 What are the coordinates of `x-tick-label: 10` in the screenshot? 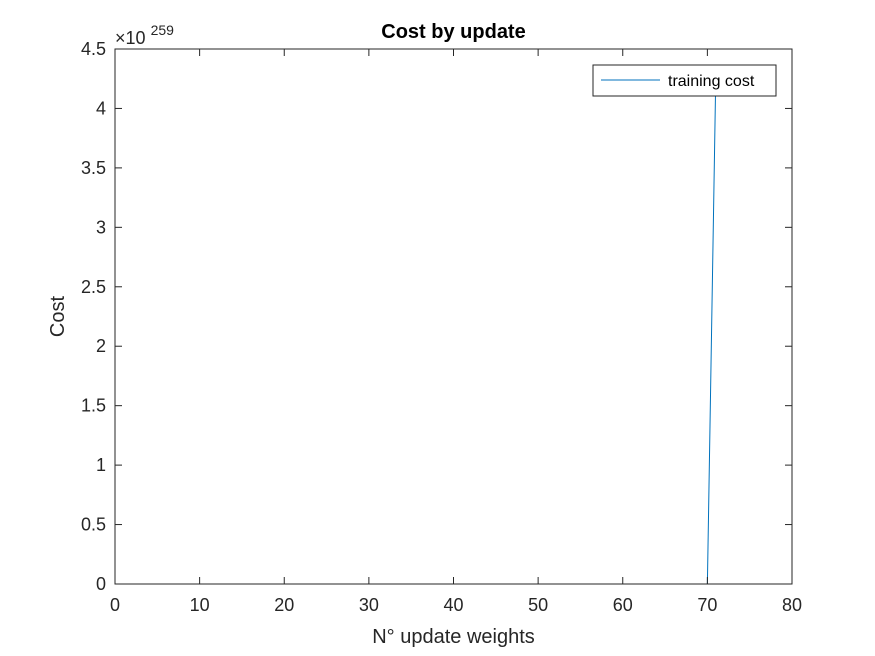 It's located at (200, 605).